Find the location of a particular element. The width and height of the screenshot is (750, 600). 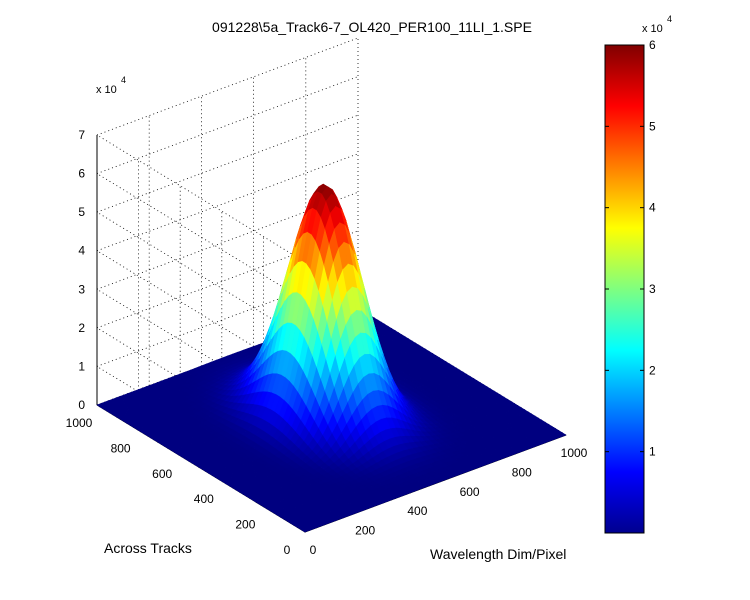

z-tick-label: 5 is located at coordinates (81, 212).